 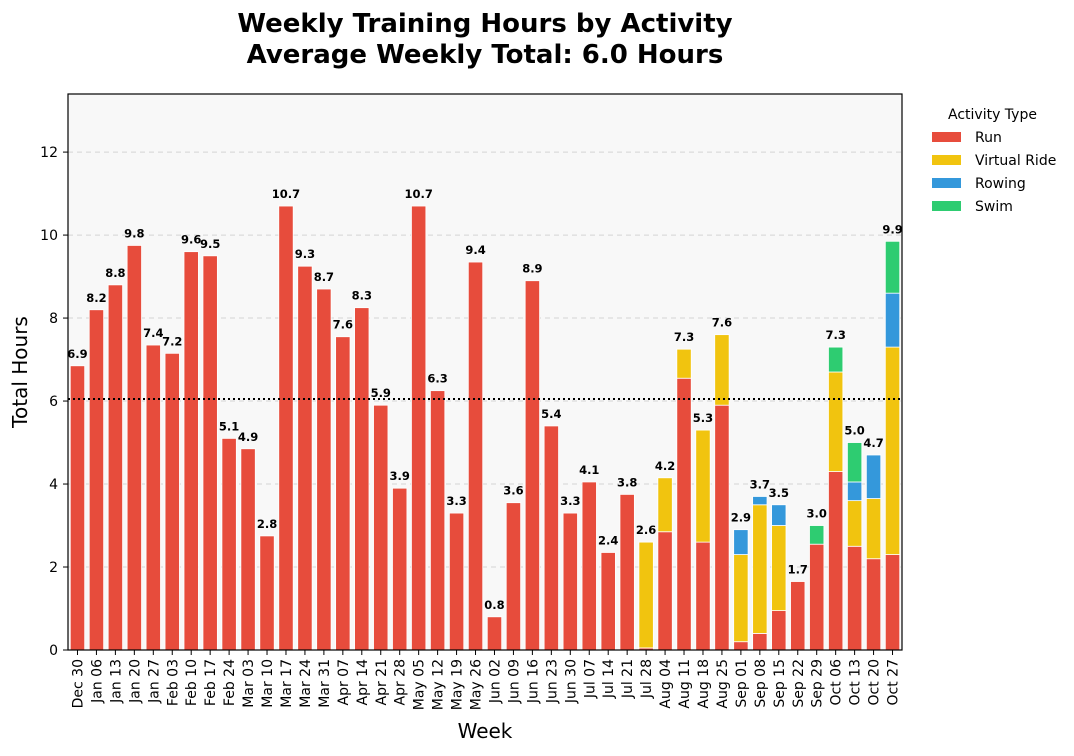 What do you see at coordinates (249, 683) in the screenshot?
I see `x-tick-label: Mar 03` at bounding box center [249, 683].